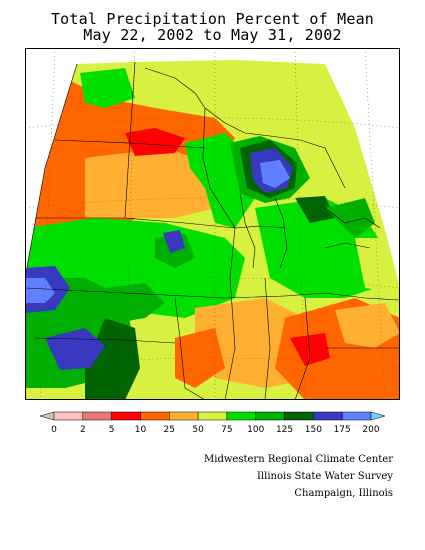 This screenshot has width=425, height=550. What do you see at coordinates (54, 430) in the screenshot?
I see `legend-label: 0` at bounding box center [54, 430].